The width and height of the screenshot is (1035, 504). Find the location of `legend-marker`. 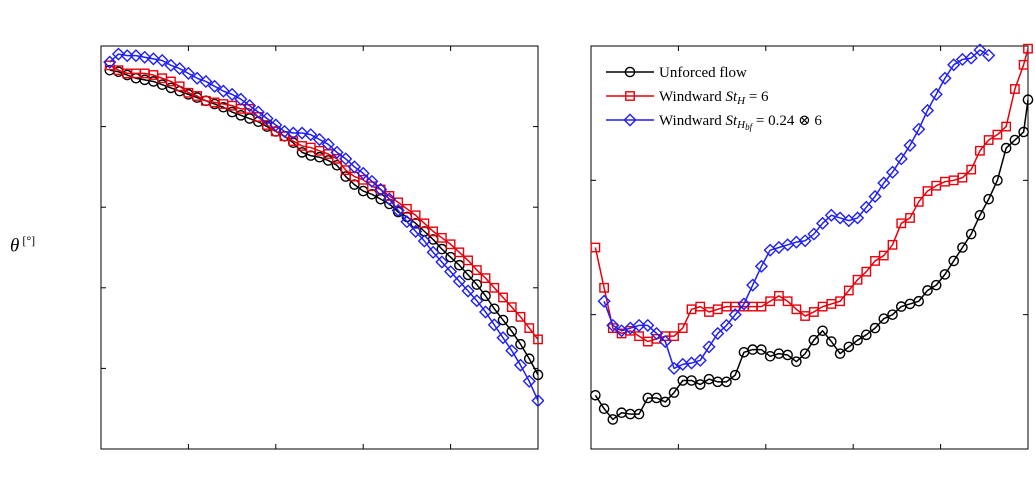

legend-marker is located at coordinates (630, 72).